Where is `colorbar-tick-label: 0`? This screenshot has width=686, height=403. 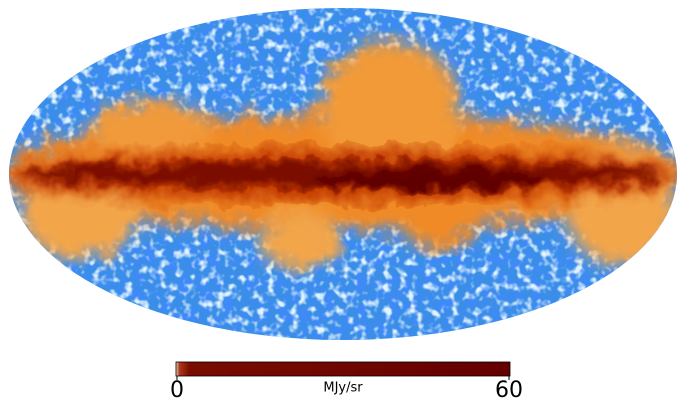 colorbar-tick-label: 0 is located at coordinates (177, 390).